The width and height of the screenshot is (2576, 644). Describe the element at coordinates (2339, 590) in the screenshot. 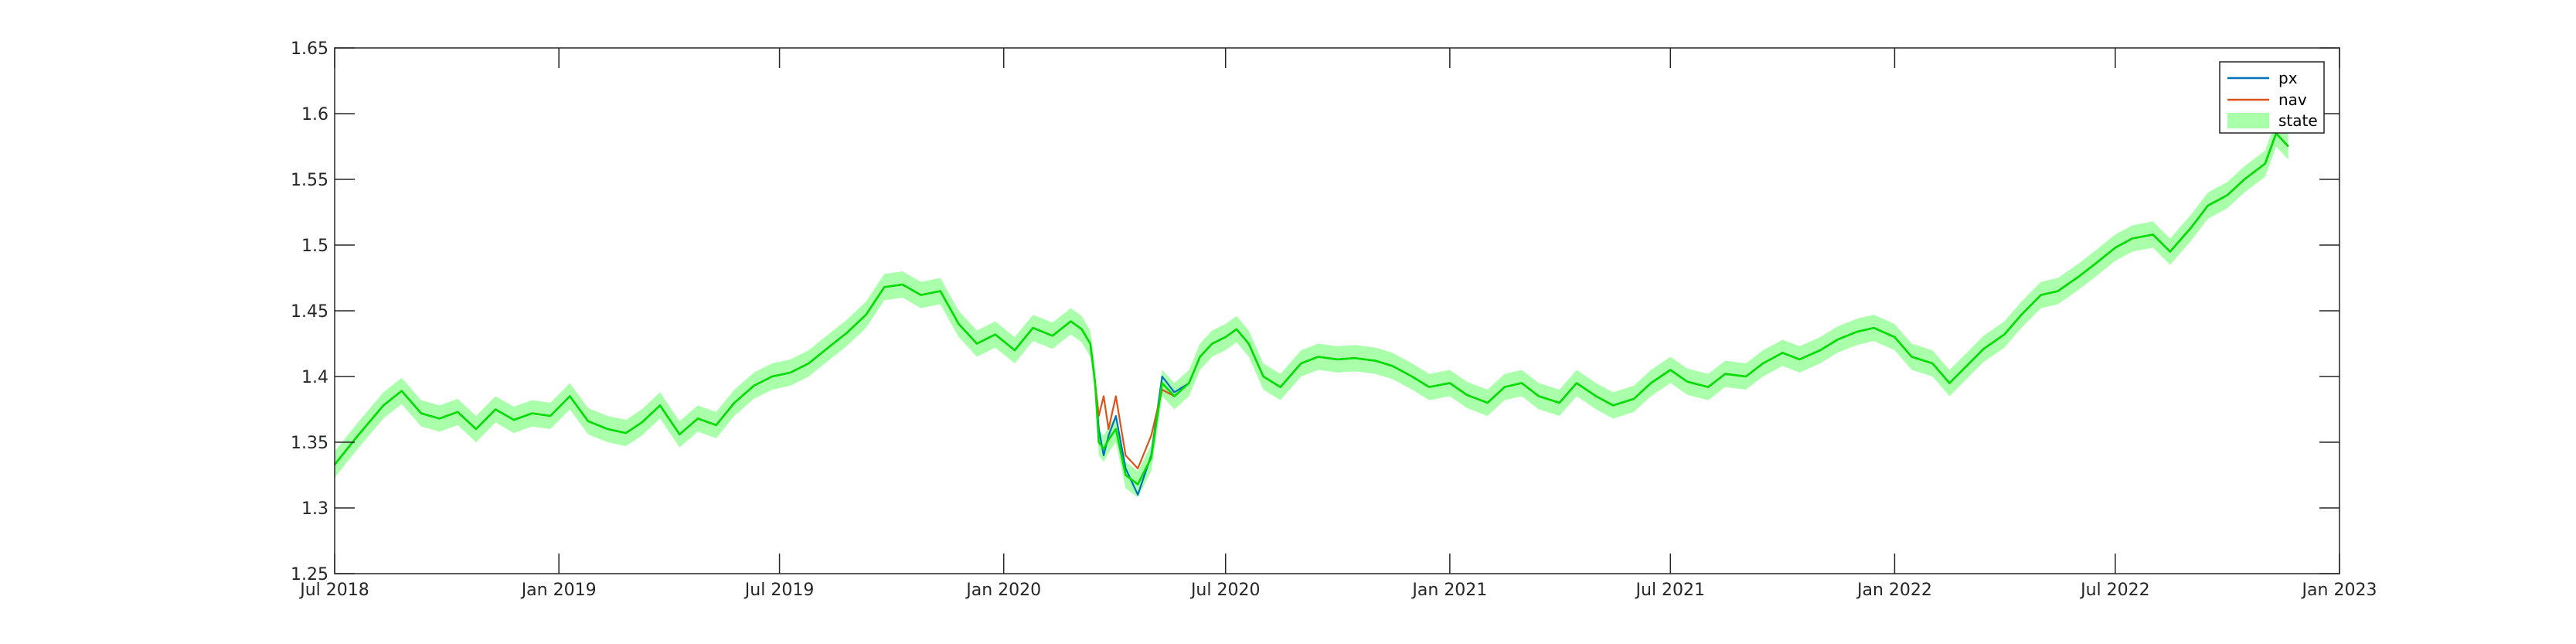

I see `x-tick-label: Jan 2023` at that location.